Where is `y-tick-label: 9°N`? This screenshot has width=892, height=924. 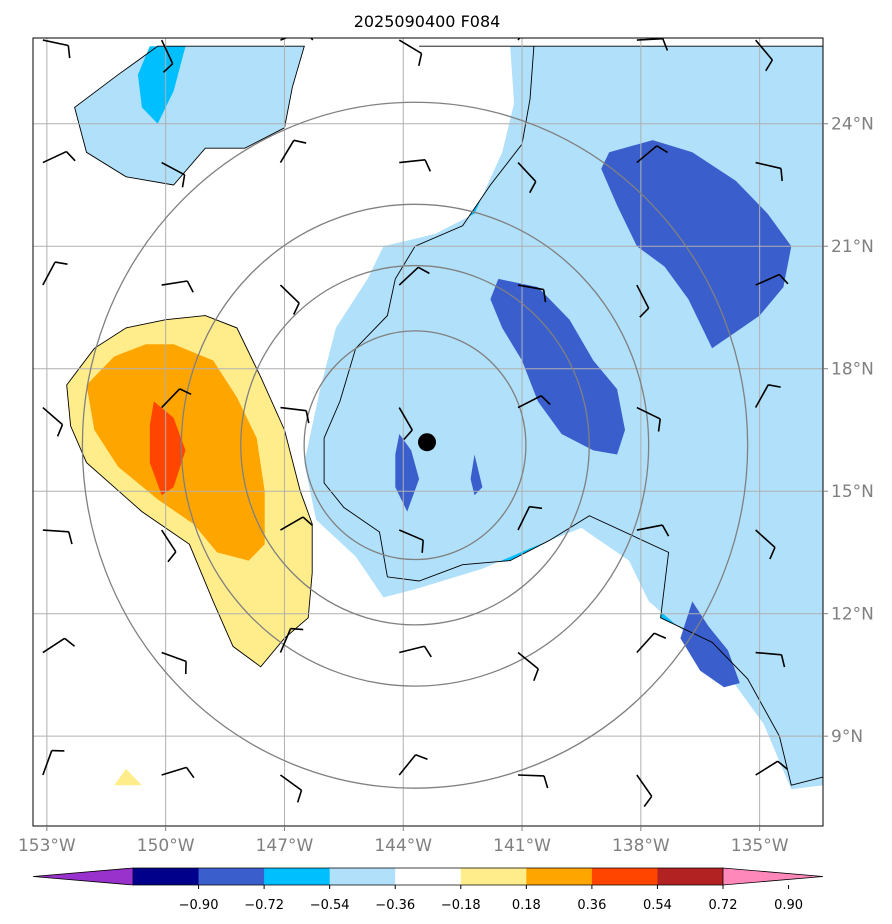 y-tick-label: 9°N is located at coordinates (847, 737).